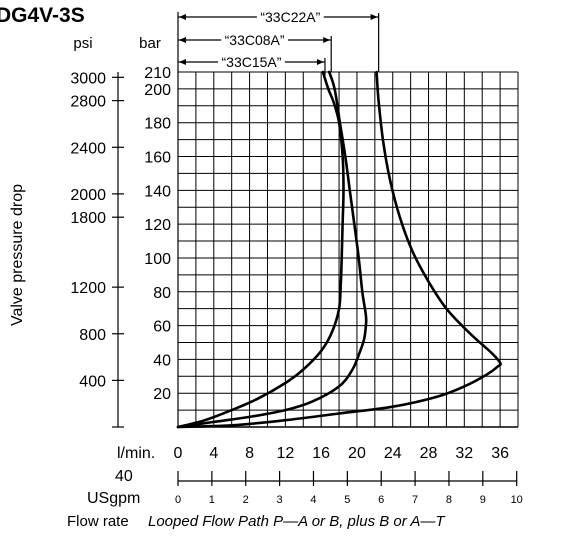 This screenshot has width=571, height=539. What do you see at coordinates (393, 453) in the screenshot?
I see `lpm-tick-label: 24` at bounding box center [393, 453].